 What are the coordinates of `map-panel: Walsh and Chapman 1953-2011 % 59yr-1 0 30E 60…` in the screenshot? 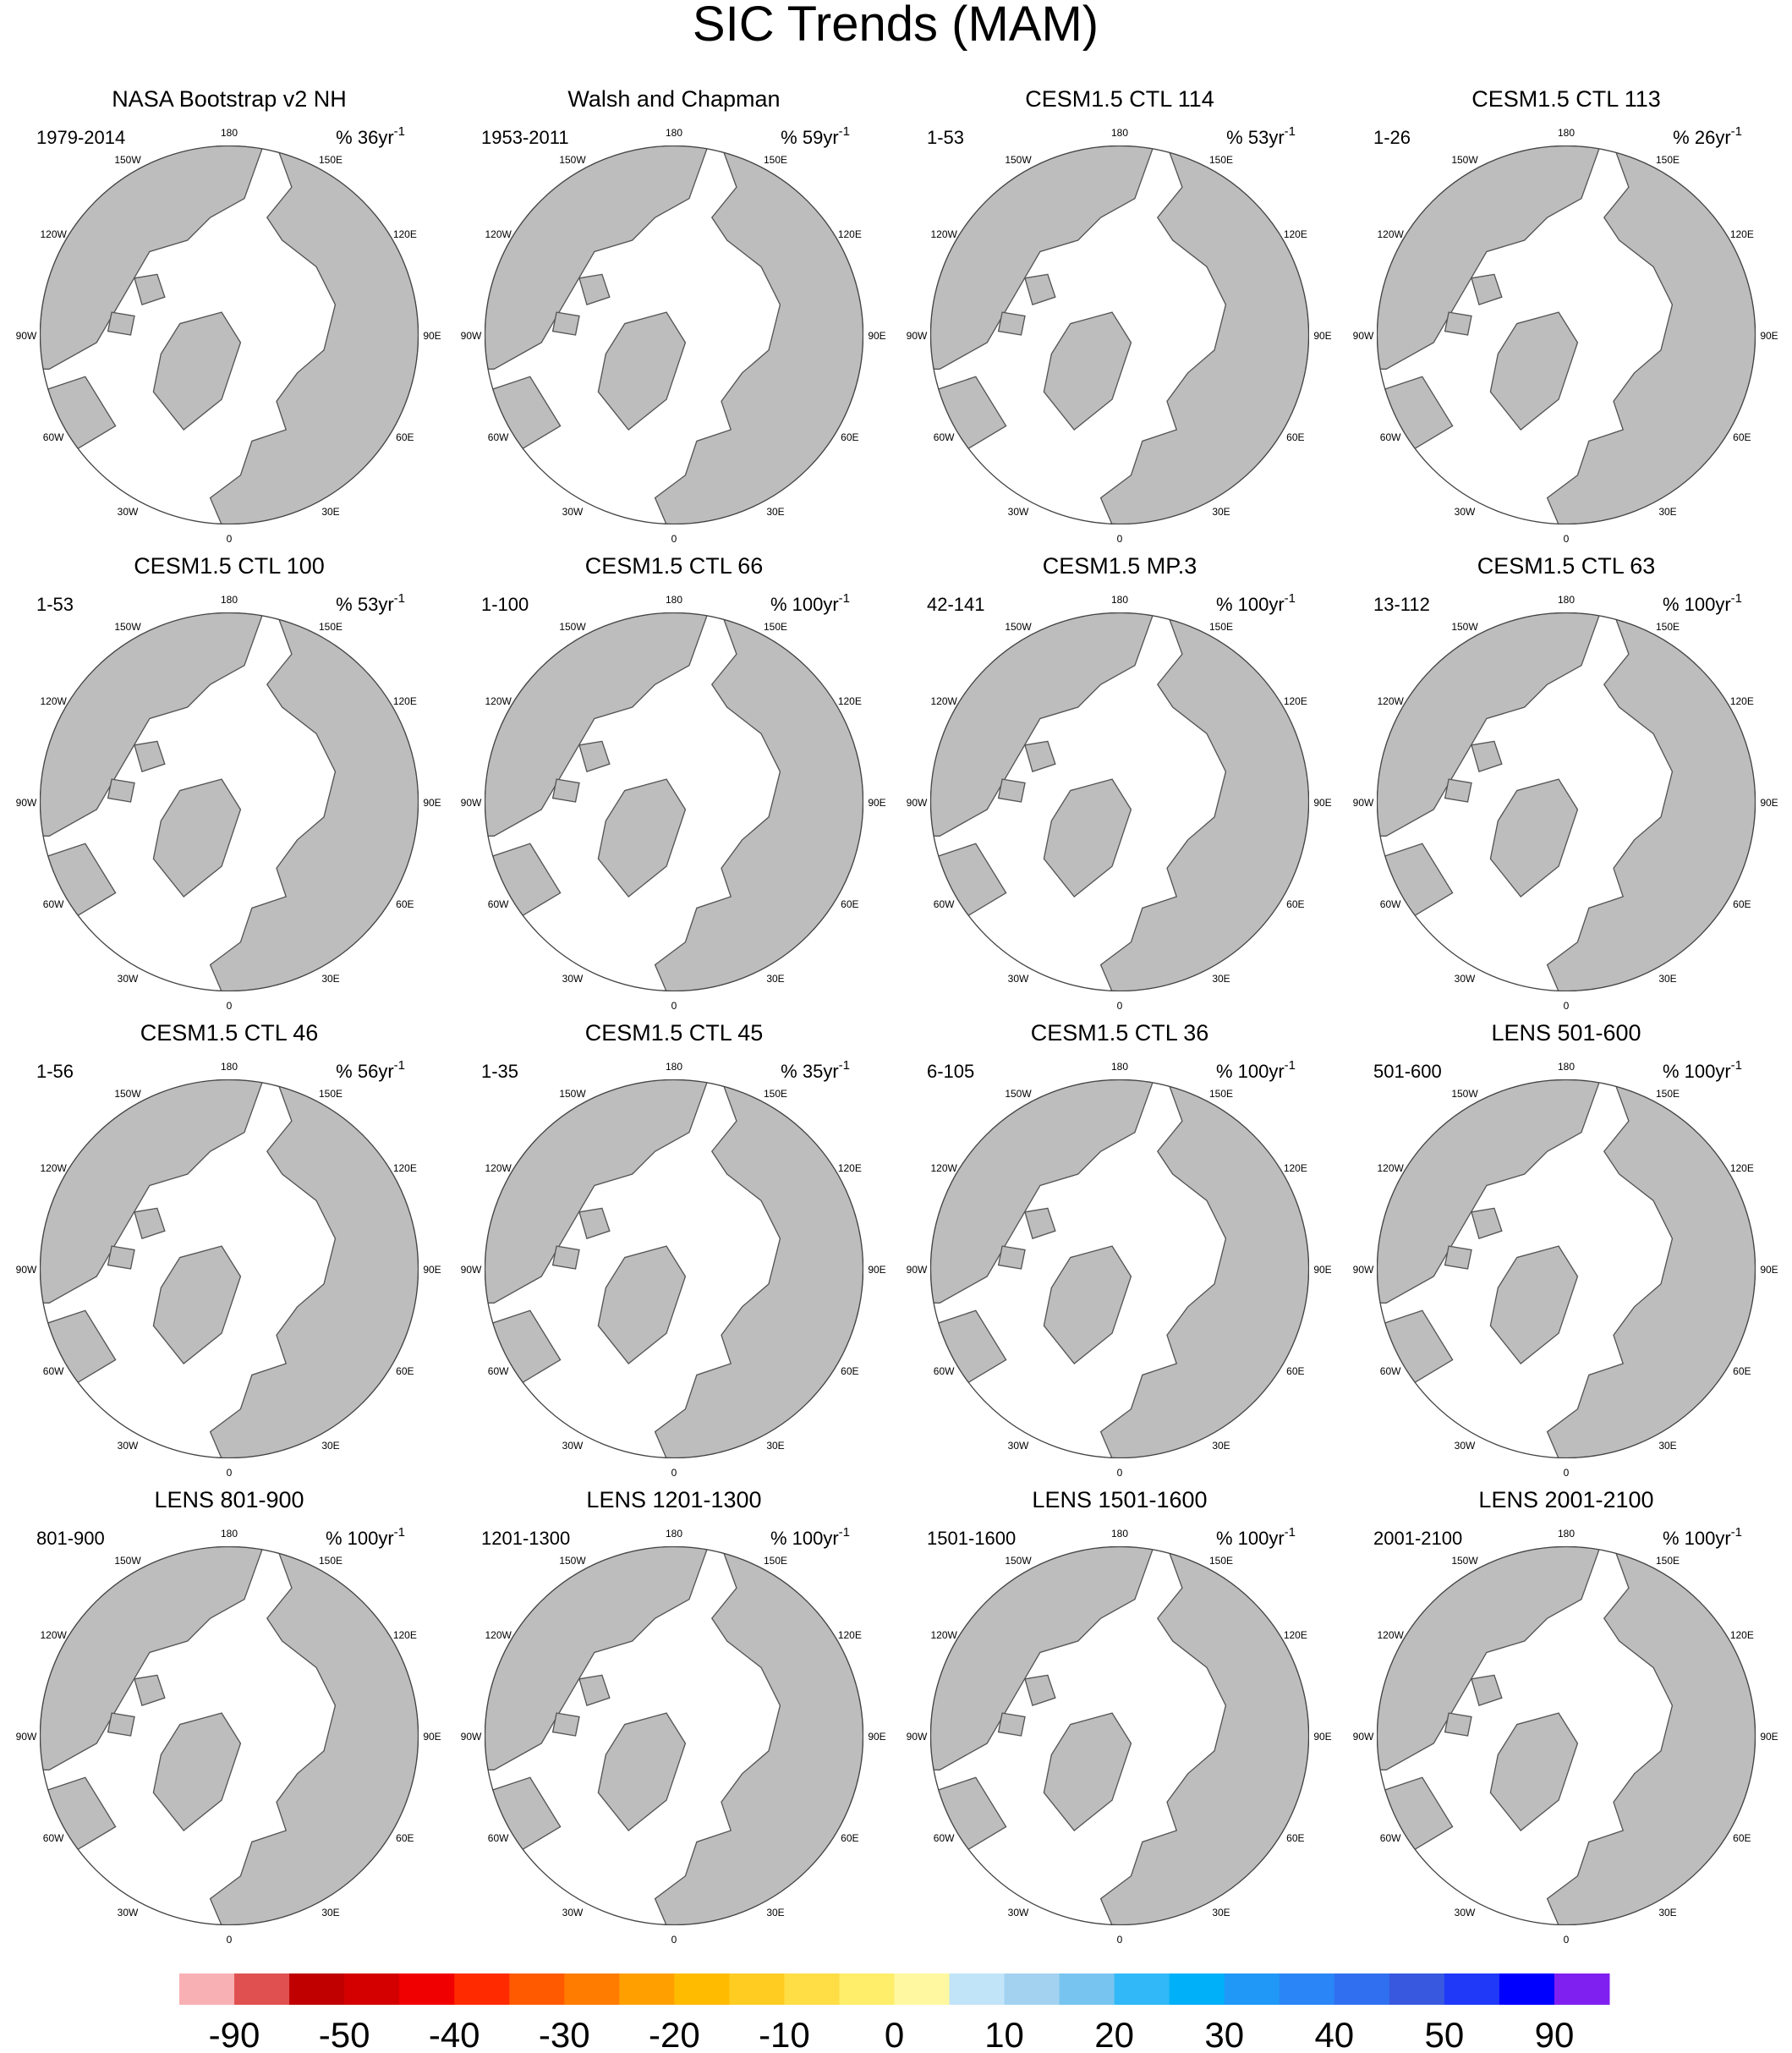 It's located at (673, 316).